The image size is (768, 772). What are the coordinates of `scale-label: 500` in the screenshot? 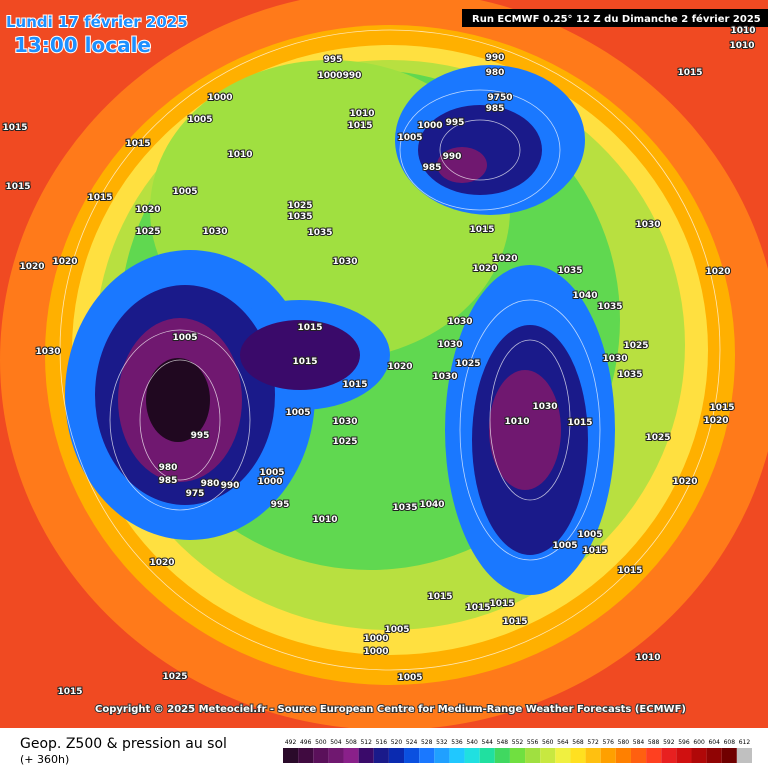 It's located at (321, 742).